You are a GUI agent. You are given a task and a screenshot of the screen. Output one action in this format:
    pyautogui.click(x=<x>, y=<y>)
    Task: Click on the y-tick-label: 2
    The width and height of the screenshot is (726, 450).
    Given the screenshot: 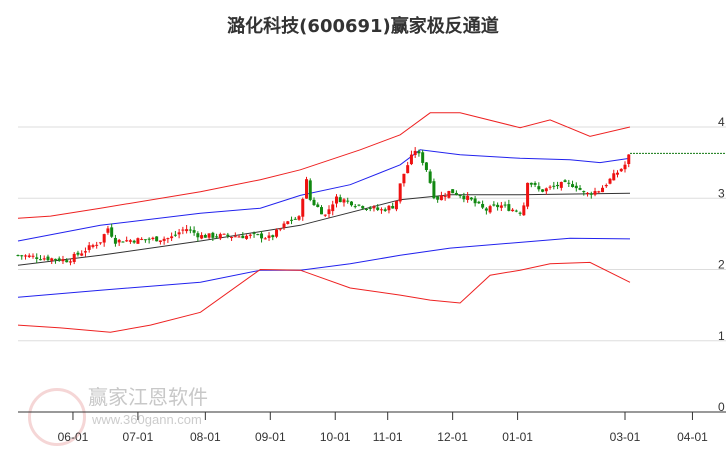 What is the action you would take?
    pyautogui.click(x=721, y=265)
    